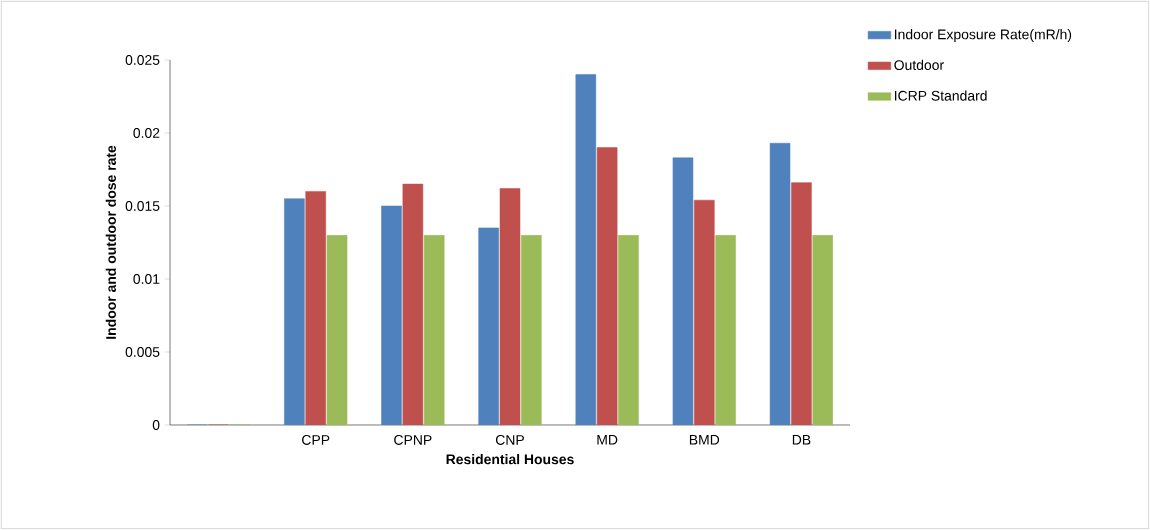  I want to click on legend-label: Outdoor, so click(919, 65).